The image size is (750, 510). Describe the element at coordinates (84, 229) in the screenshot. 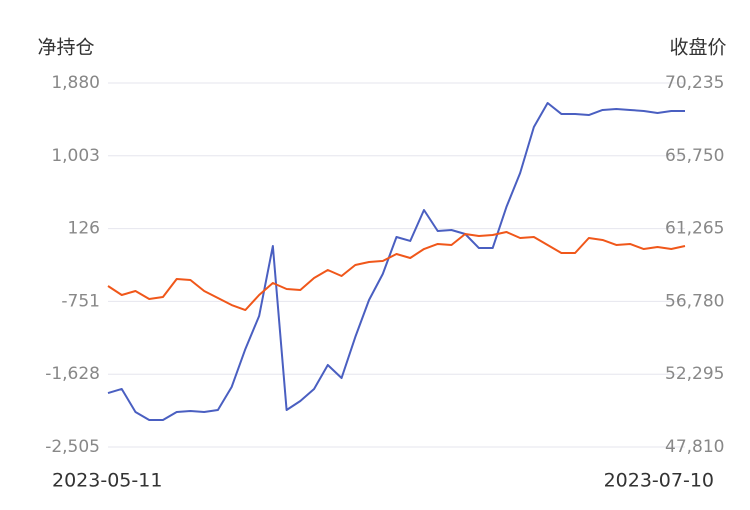

I see `y-tick-label: 126` at that location.